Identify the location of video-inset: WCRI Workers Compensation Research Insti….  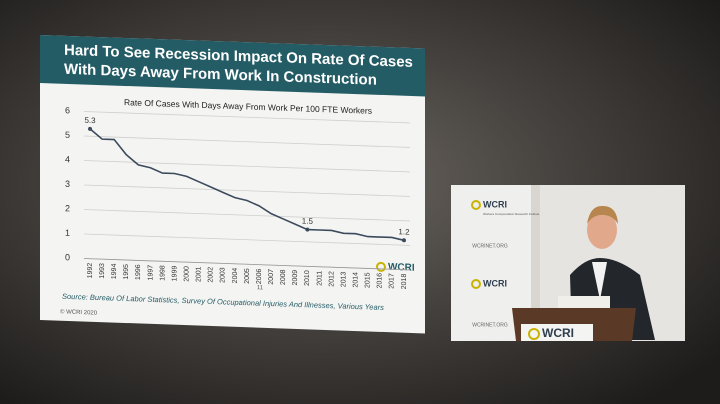
(568, 263).